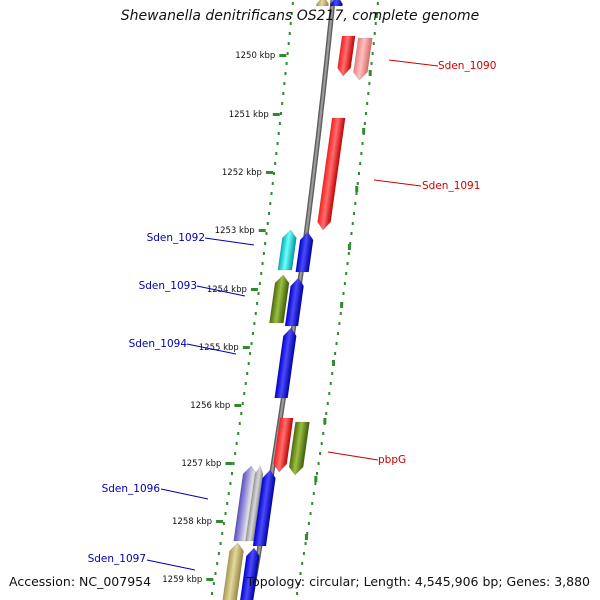 The image size is (600, 600). What do you see at coordinates (362, 59) in the screenshot?
I see `gene-arrow-sden-1090b` at bounding box center [362, 59].